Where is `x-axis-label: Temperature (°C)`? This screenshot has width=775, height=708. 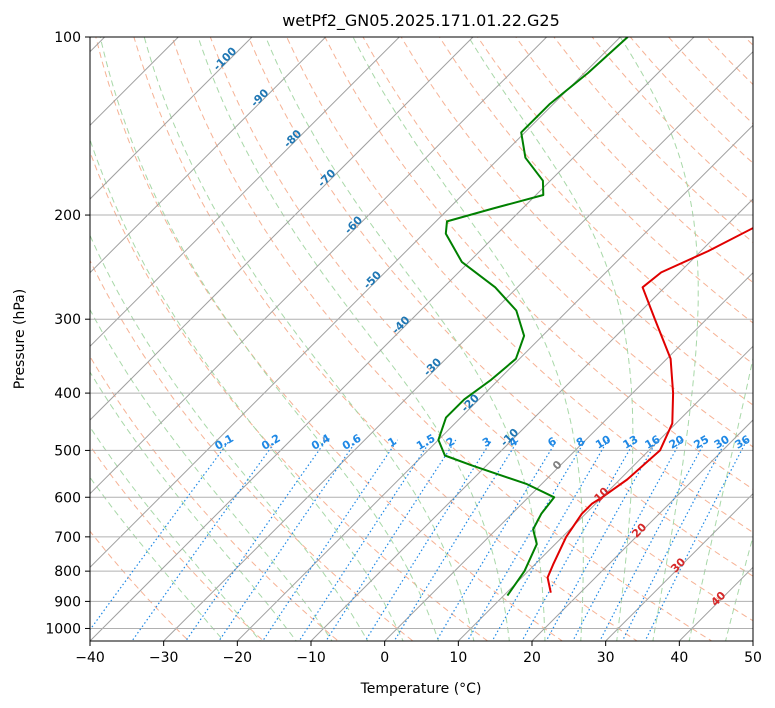 x-axis-label: Temperature (°C) is located at coordinates (421, 689).